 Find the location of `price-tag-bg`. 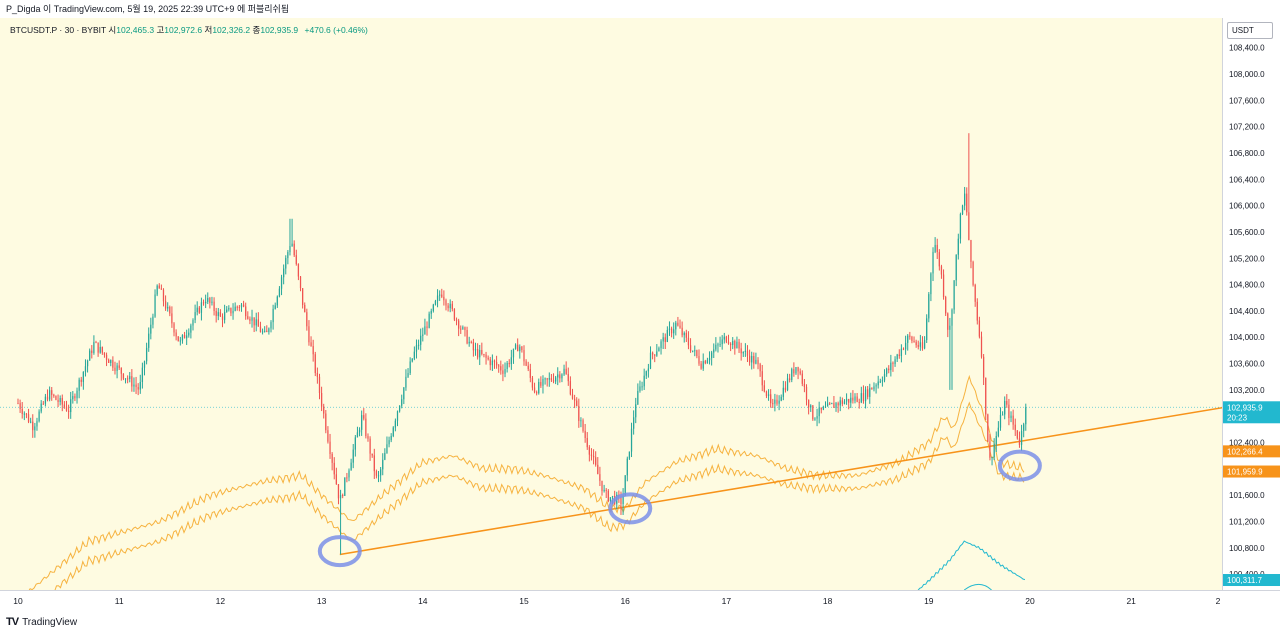

price-tag-bg is located at coordinates (1251, 580).